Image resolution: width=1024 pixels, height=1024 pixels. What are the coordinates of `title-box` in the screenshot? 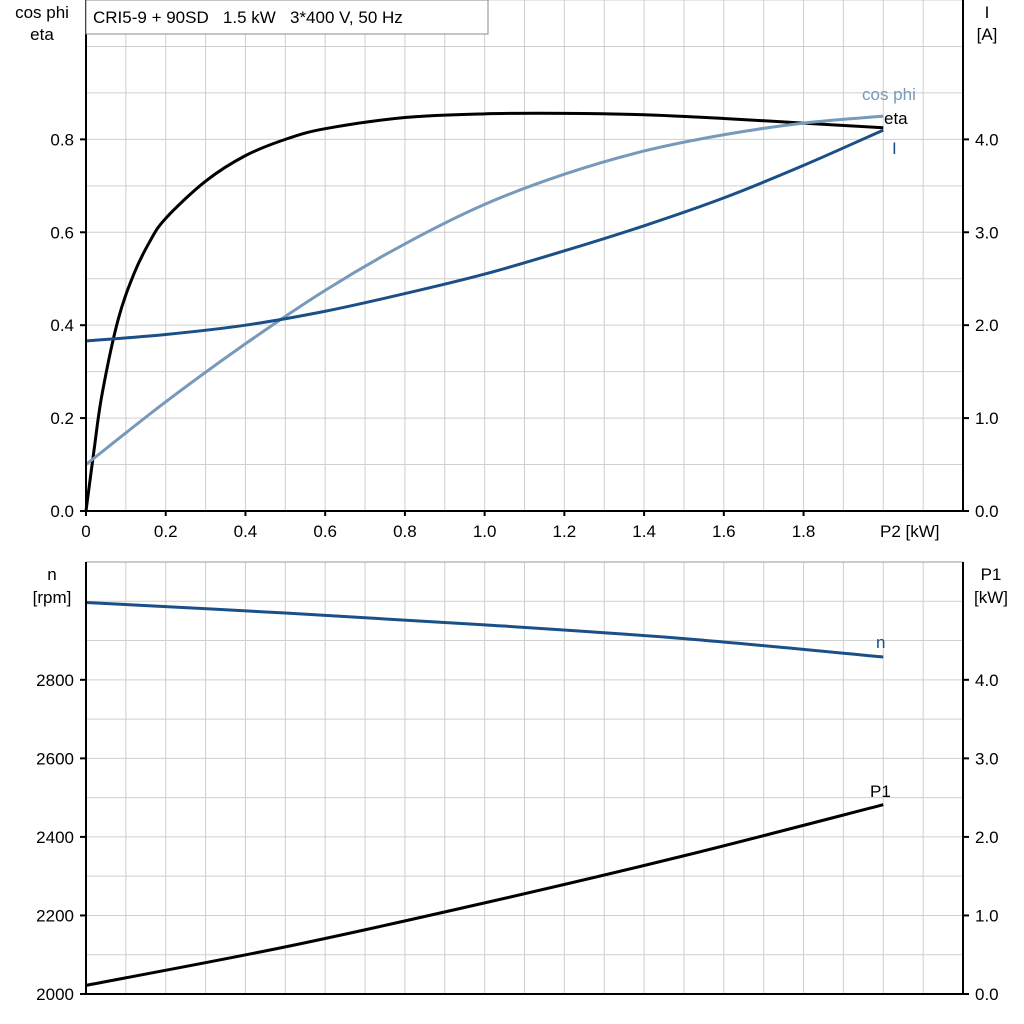 It's located at (287, 17).